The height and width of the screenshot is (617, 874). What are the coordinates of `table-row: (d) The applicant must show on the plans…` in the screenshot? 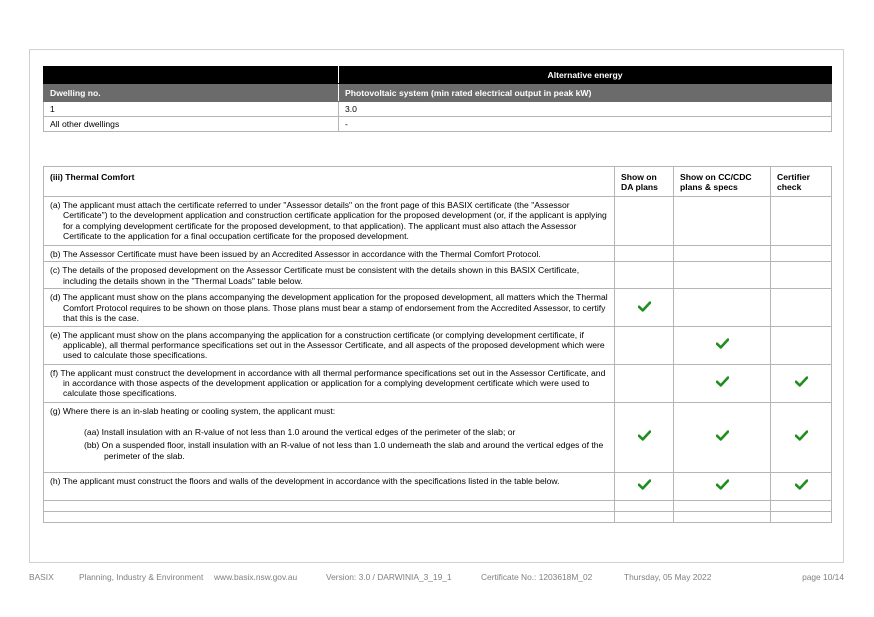 It's located at (437, 307).